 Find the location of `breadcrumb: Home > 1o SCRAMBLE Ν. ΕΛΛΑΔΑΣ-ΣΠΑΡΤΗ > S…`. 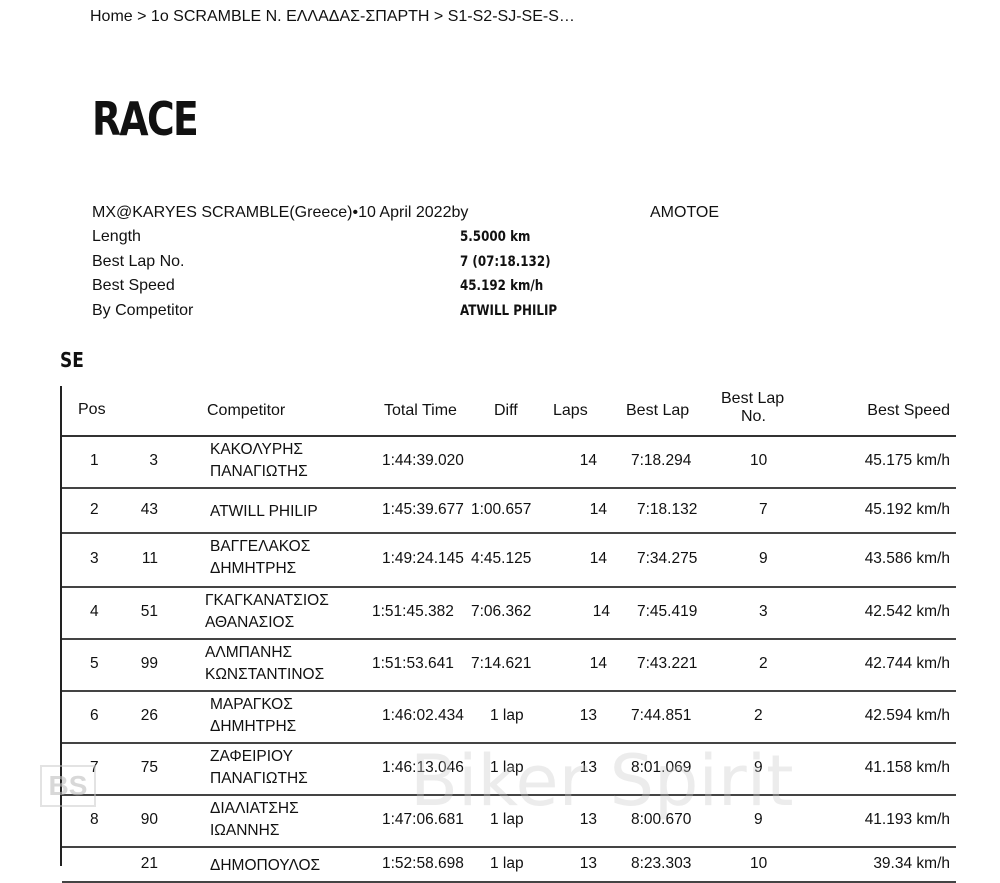

breadcrumb: Home > 1o SCRAMBLE Ν. ΕΛΛΑΔΑΣ-ΣΠΑΡΤΗ > S… is located at coordinates (332, 16).